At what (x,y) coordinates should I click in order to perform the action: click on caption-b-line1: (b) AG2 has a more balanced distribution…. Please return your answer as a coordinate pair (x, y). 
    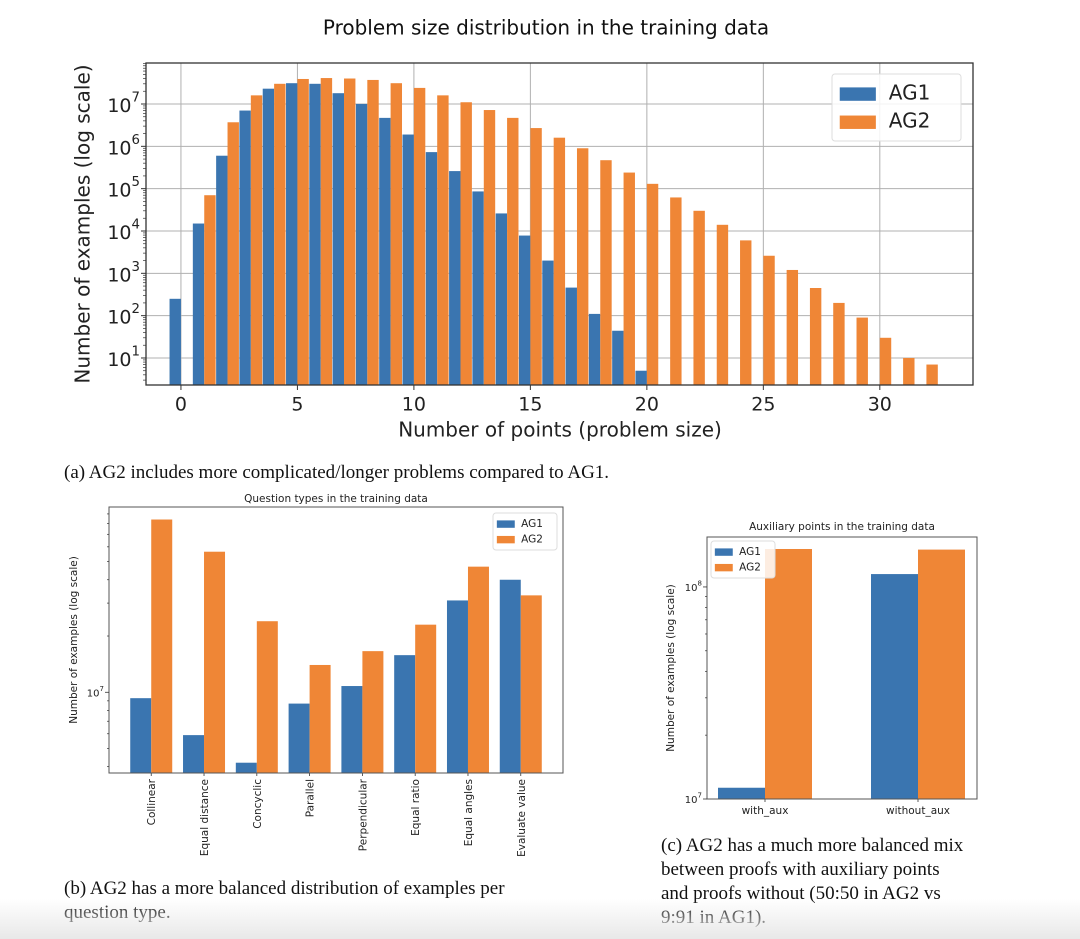
    Looking at the image, I should click on (284, 888).